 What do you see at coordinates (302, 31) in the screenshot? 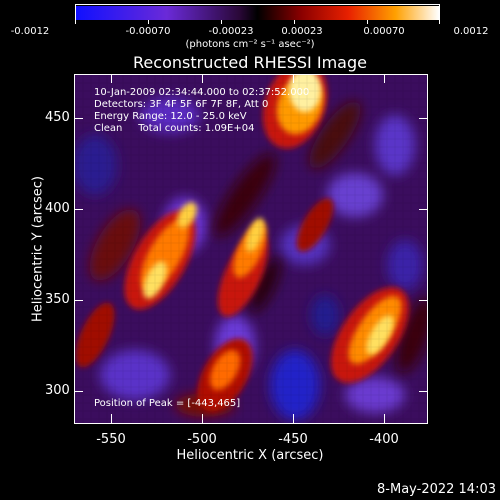
I see `colorbar-tick-label: 0.00023` at bounding box center [302, 31].